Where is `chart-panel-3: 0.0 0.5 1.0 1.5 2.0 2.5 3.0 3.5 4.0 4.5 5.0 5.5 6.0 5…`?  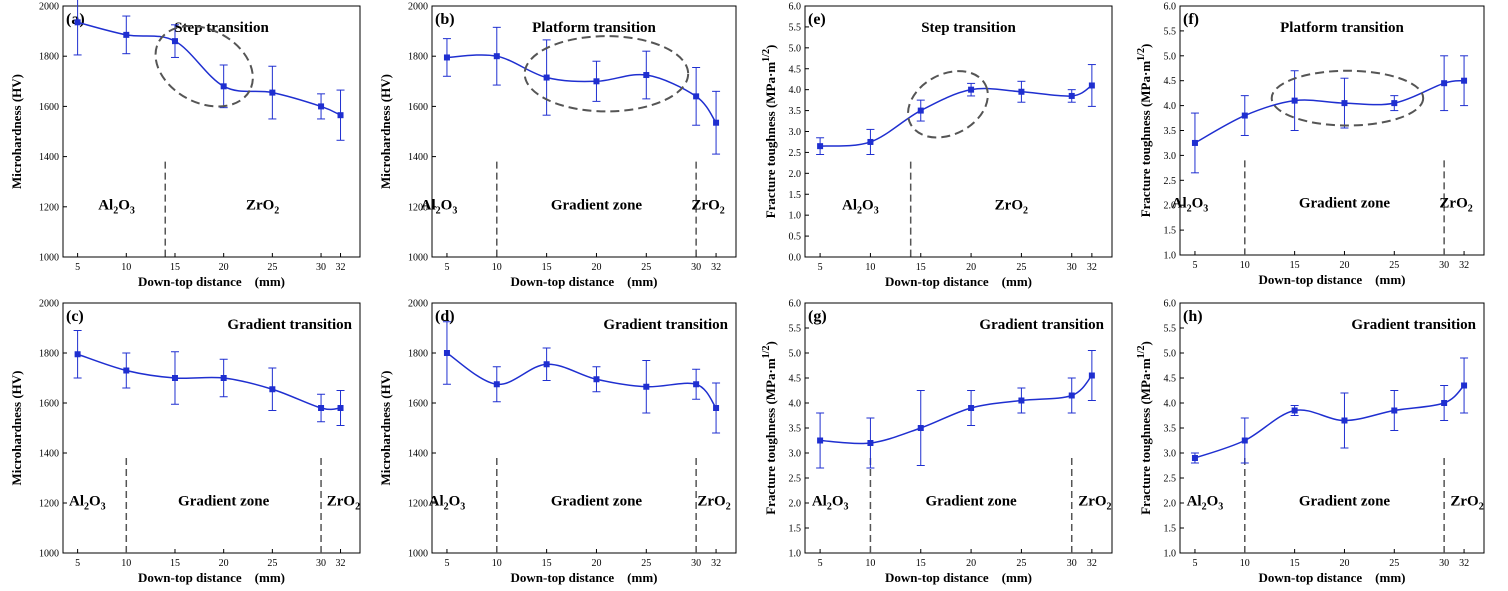
chart-panel-3: 0.0 0.5 1.0 1.5 2.0 2.5 3.0 3.5 4.0 4.5 5.0 5.5 6.0 5… is located at coordinates (937, 145).